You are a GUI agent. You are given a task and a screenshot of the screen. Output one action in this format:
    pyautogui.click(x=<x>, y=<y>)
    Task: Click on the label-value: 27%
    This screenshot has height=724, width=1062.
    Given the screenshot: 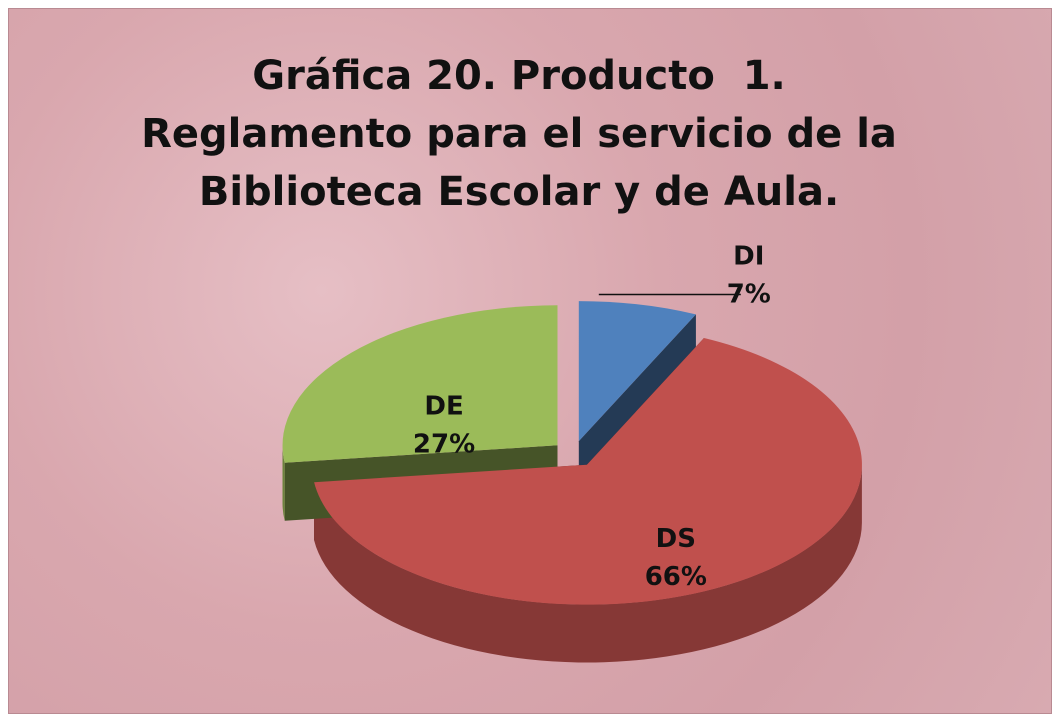 What is the action you would take?
    pyautogui.click(x=444, y=444)
    